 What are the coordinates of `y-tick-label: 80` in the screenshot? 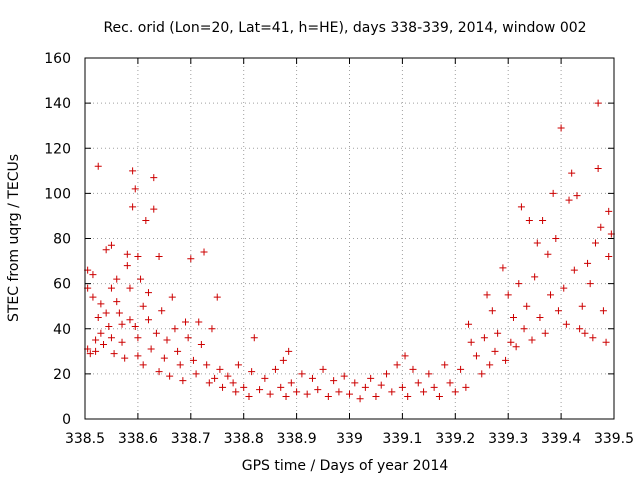 It's located at (62, 240).